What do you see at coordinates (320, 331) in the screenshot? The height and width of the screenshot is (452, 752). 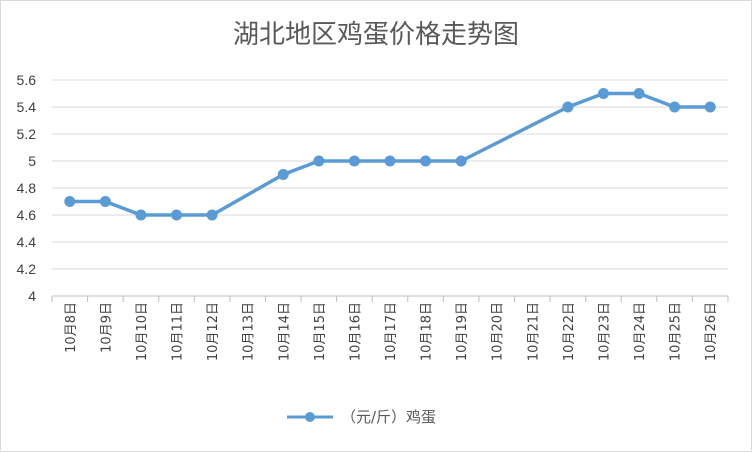 I see `x-tick-label: 10月15日` at bounding box center [320, 331].